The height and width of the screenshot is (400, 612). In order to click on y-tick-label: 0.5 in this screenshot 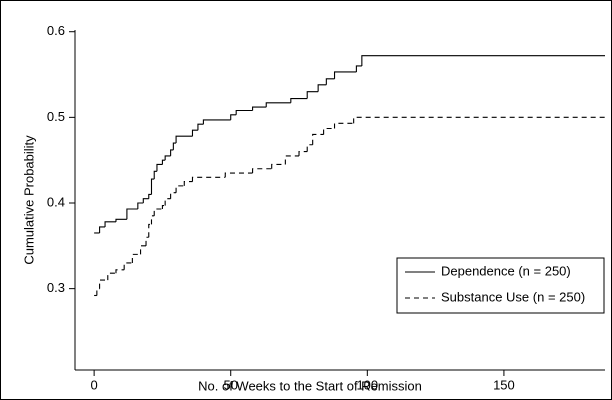, I will do `click(56, 116)`.